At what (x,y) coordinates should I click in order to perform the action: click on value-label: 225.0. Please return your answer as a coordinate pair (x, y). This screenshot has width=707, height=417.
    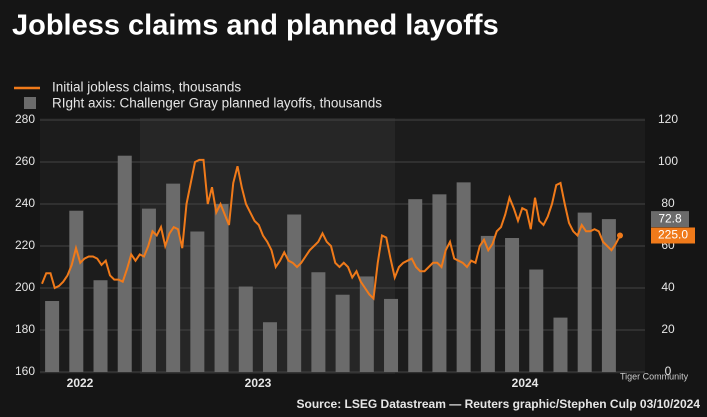
    Looking at the image, I should click on (673, 235).